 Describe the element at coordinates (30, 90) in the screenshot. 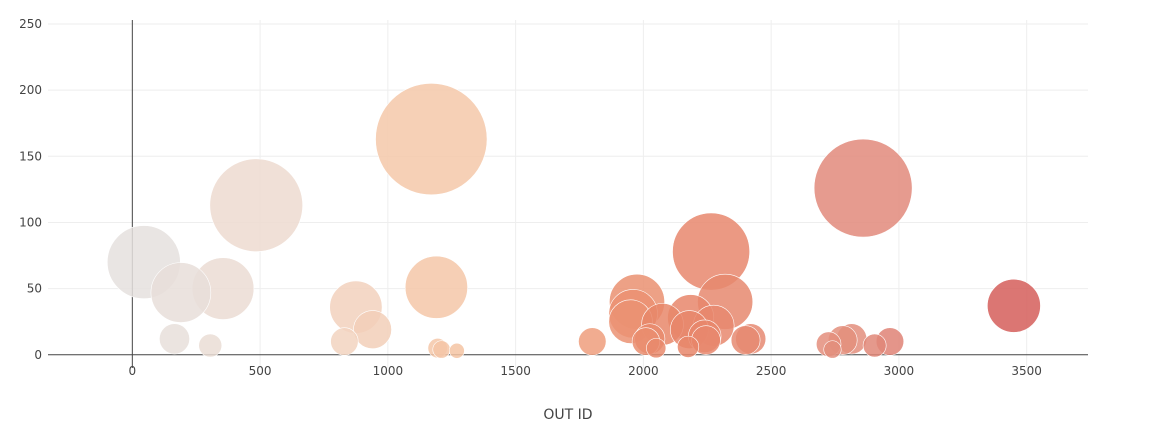

I see `y-tick-label: 200` at that location.